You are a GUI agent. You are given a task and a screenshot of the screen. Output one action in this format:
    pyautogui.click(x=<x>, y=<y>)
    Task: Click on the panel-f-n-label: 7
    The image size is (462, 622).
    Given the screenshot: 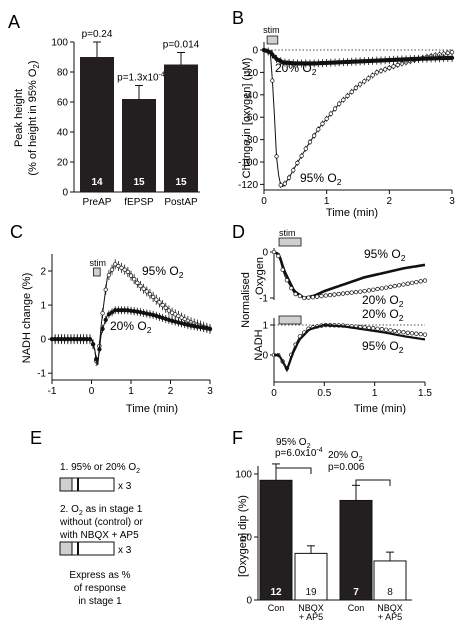 What is the action you would take?
    pyautogui.click(x=356, y=592)
    